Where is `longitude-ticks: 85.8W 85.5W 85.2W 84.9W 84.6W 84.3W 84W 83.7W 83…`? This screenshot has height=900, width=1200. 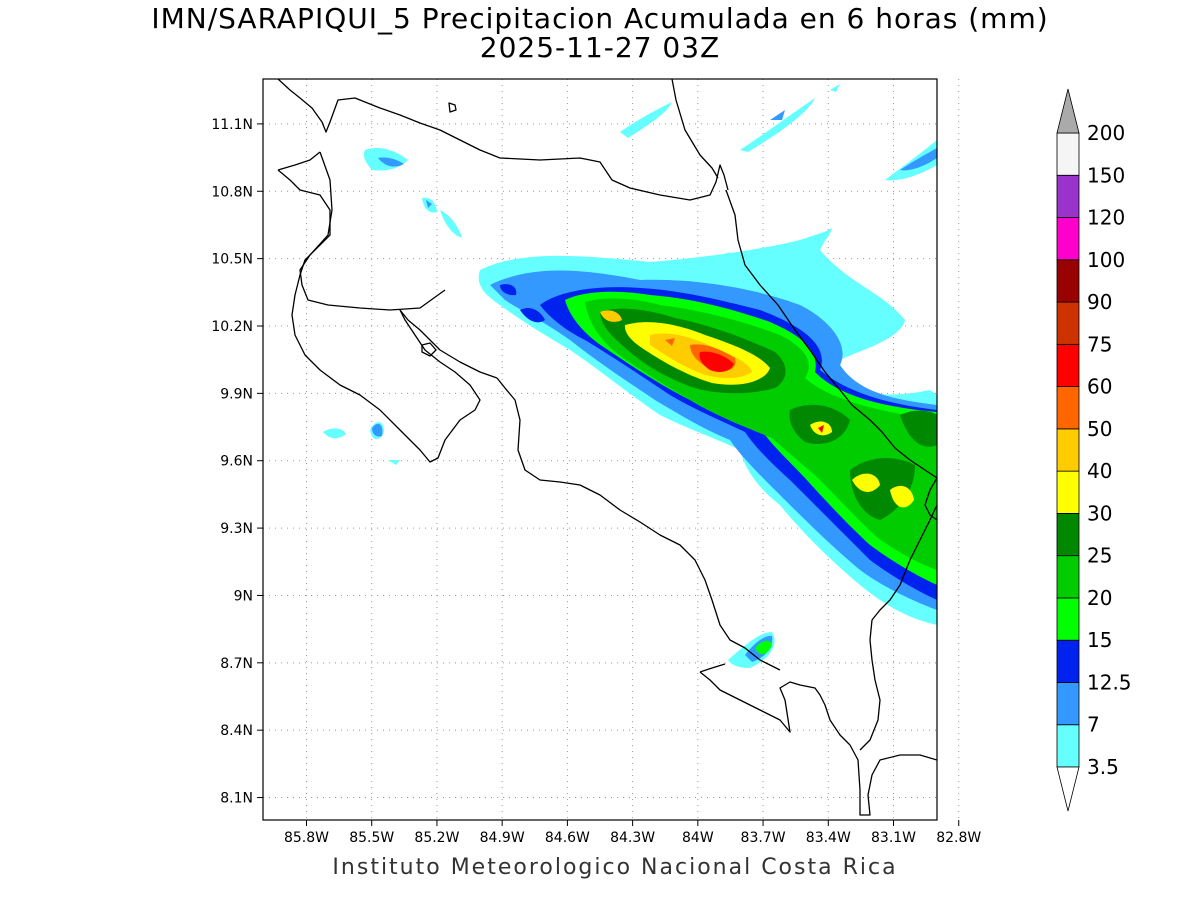 longitude-ticks: 85.8W 85.5W 85.2W 84.9W 84.6W 84.3W 84W 83.7W 83… is located at coordinates (632, 833).